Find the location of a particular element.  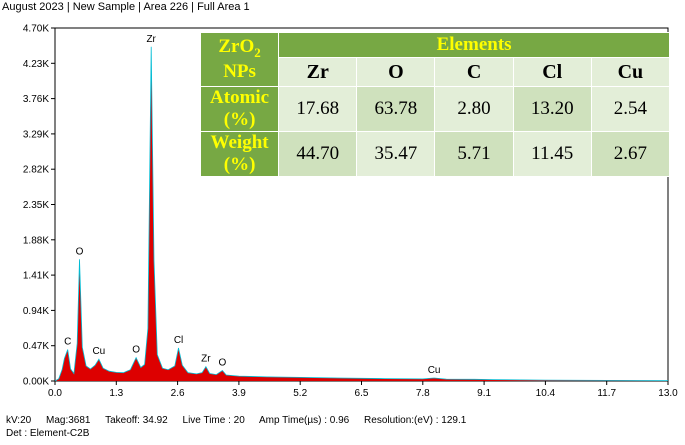

footer-detector: Det : Element-C2B is located at coordinates (48, 433).